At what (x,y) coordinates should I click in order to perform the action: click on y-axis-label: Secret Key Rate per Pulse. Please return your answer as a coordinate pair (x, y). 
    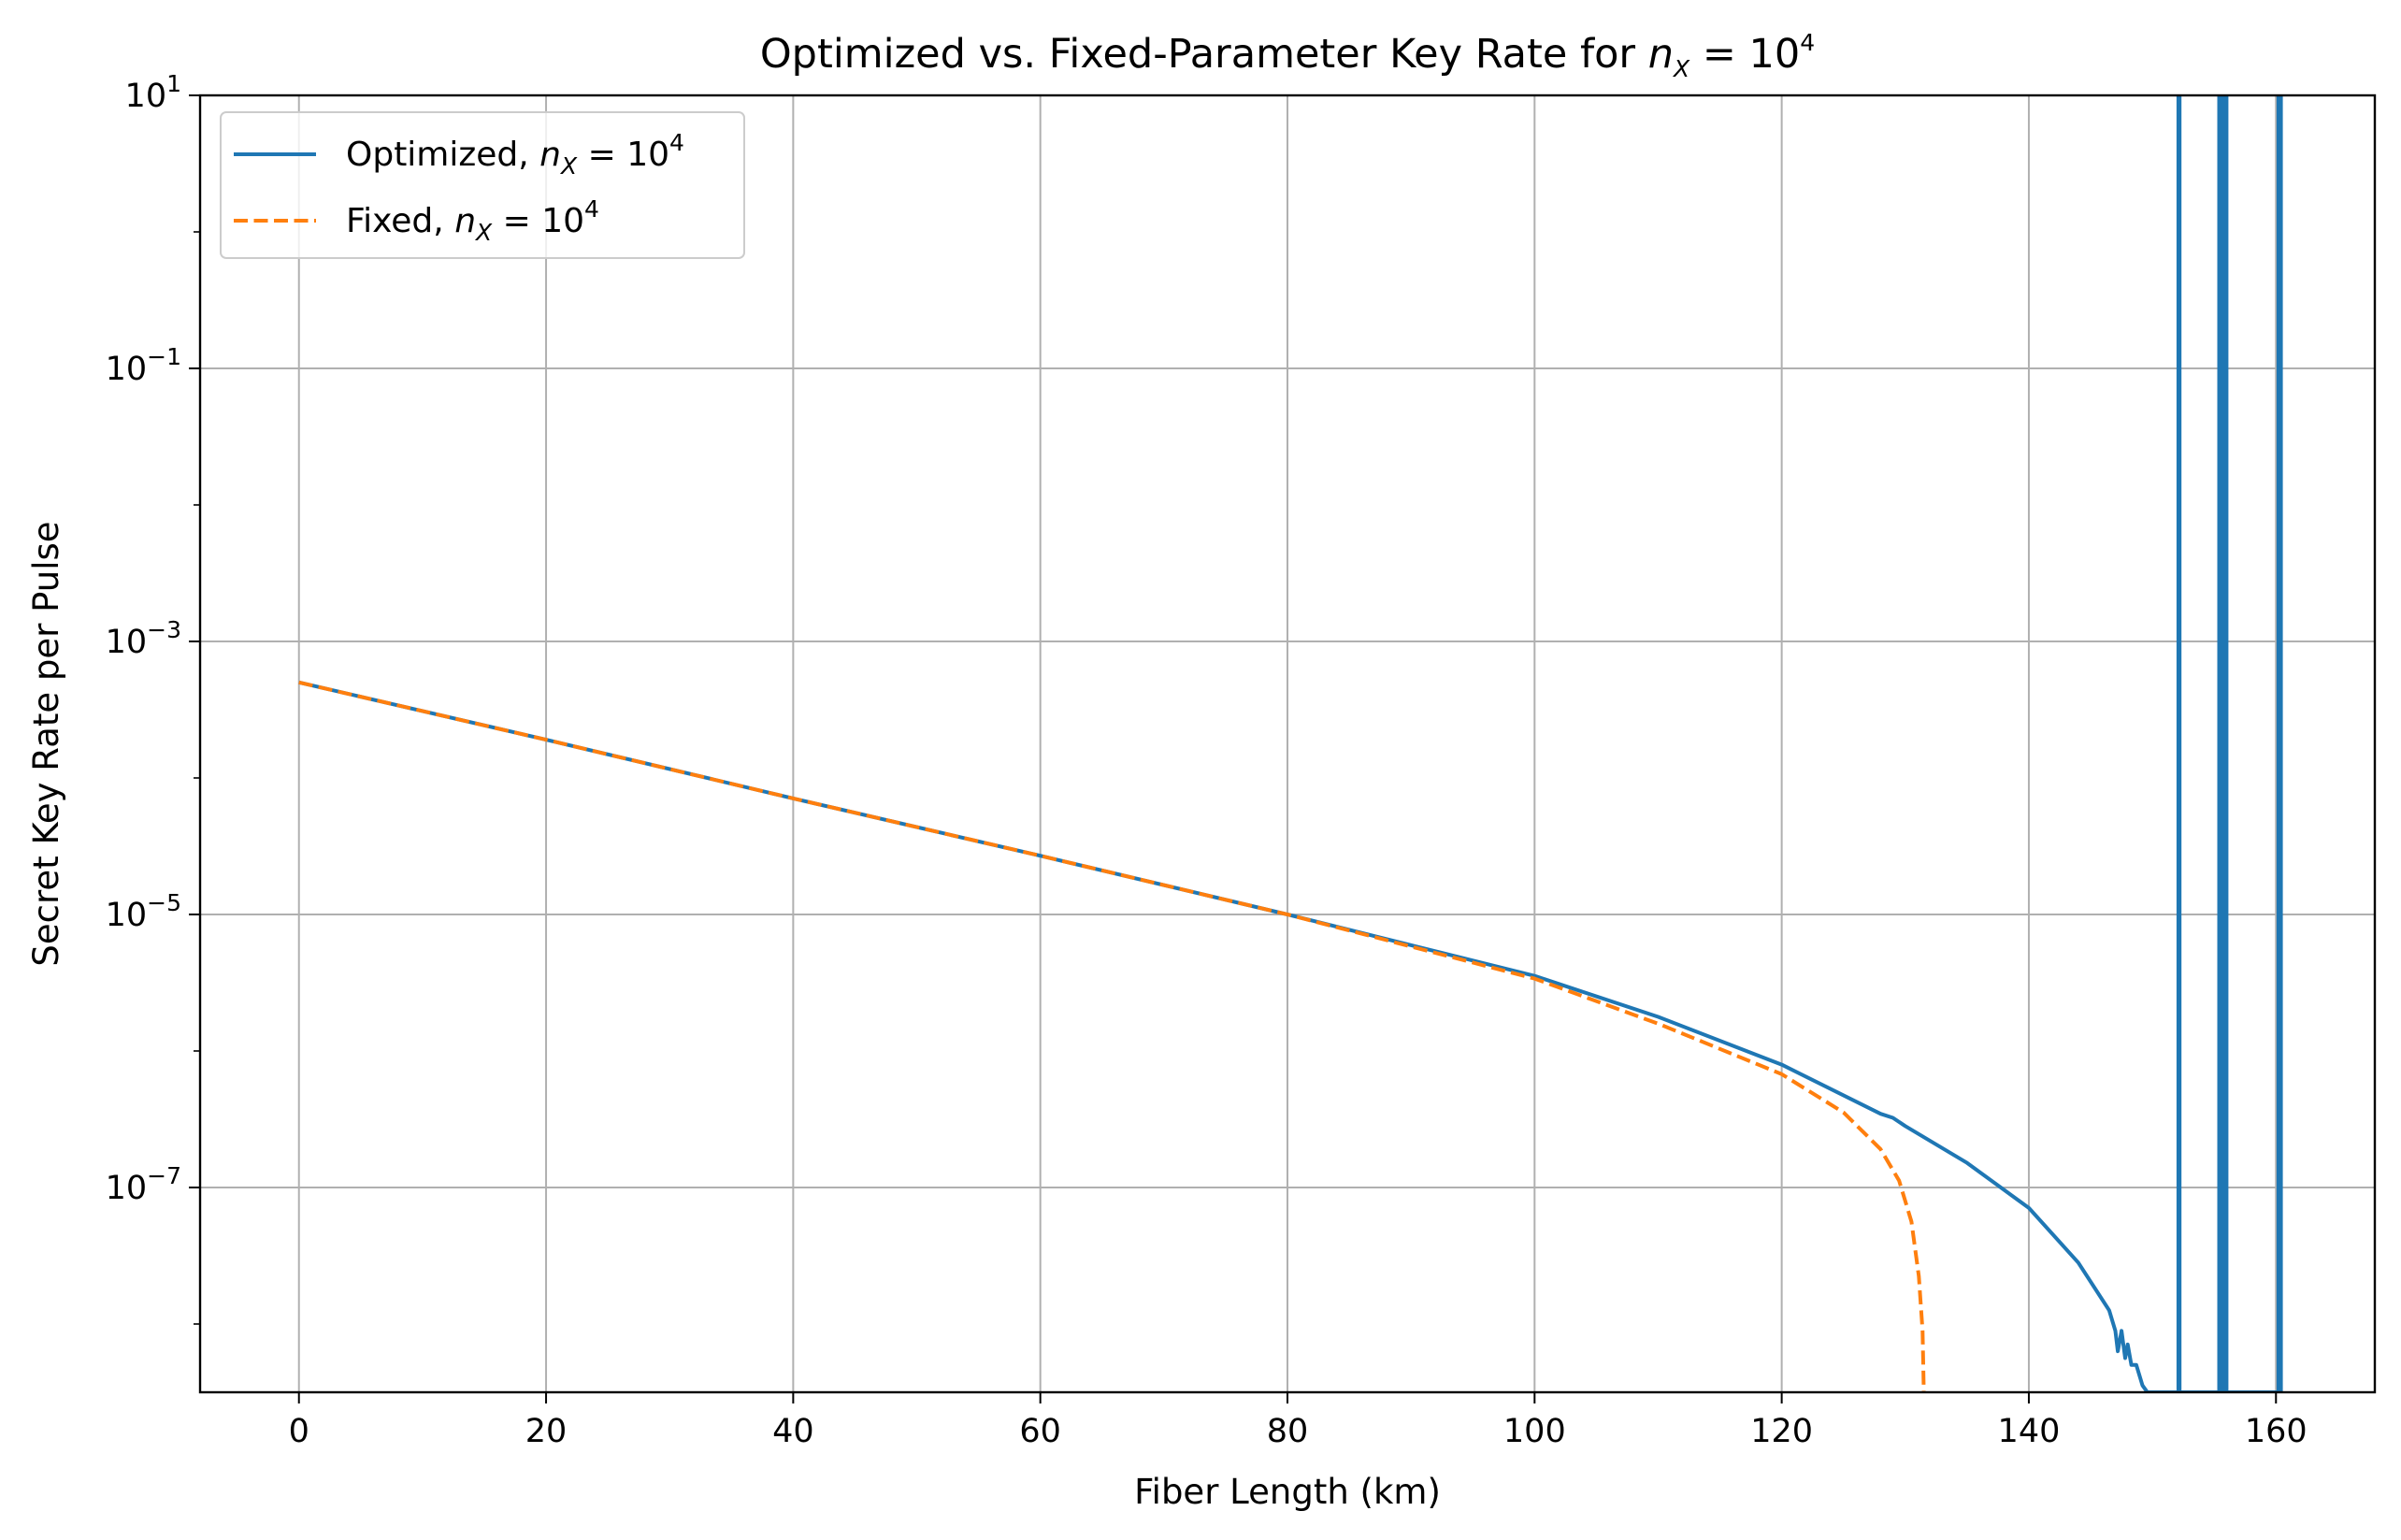
    Looking at the image, I should click on (46, 743).